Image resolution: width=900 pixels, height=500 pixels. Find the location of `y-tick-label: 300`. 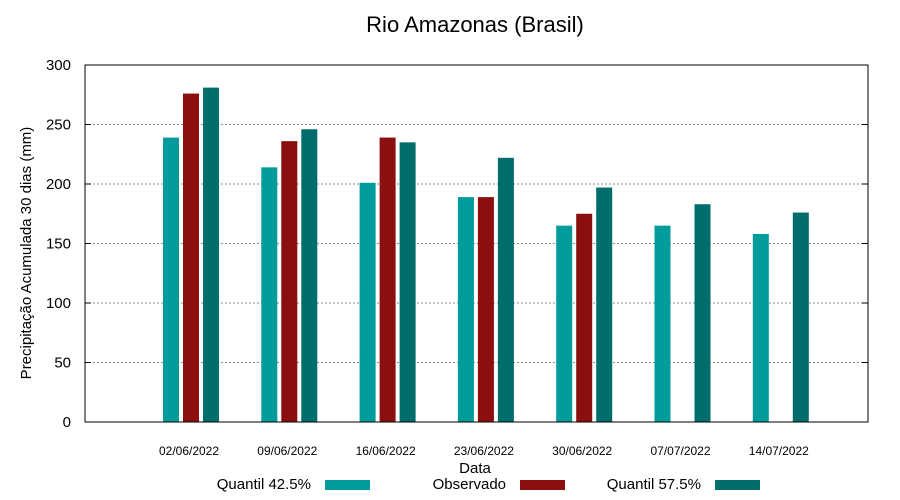

y-tick-label: 300 is located at coordinates (58, 65).